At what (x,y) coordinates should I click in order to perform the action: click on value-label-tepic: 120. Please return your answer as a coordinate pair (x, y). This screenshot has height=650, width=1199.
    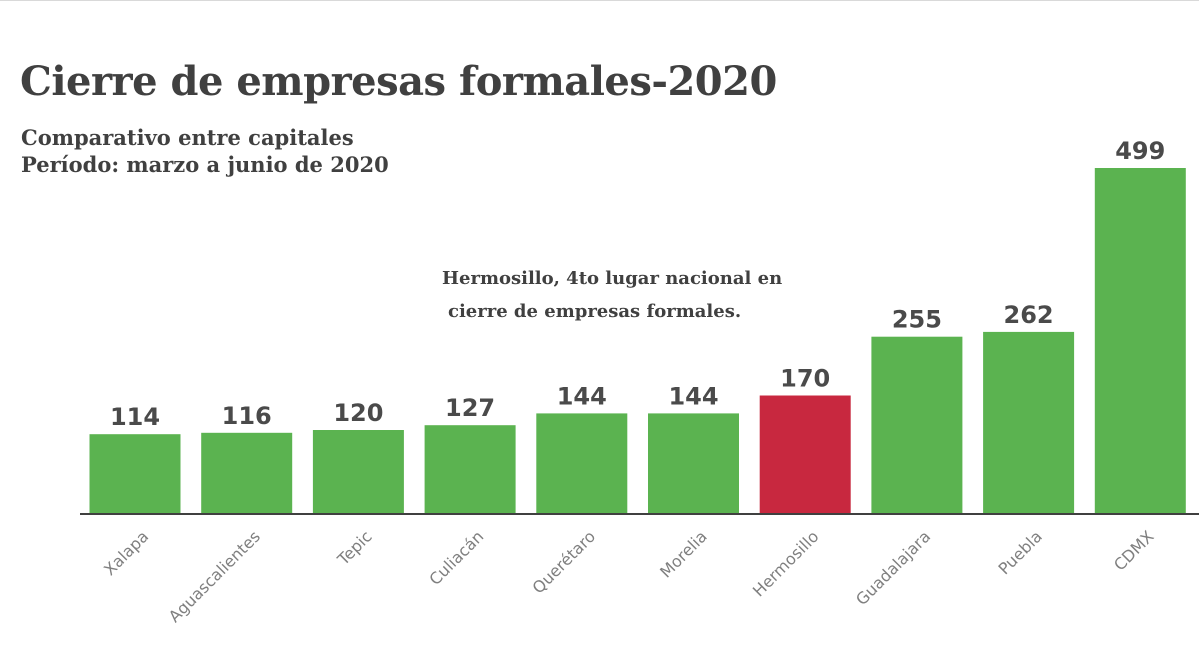
    Looking at the image, I should click on (358, 413).